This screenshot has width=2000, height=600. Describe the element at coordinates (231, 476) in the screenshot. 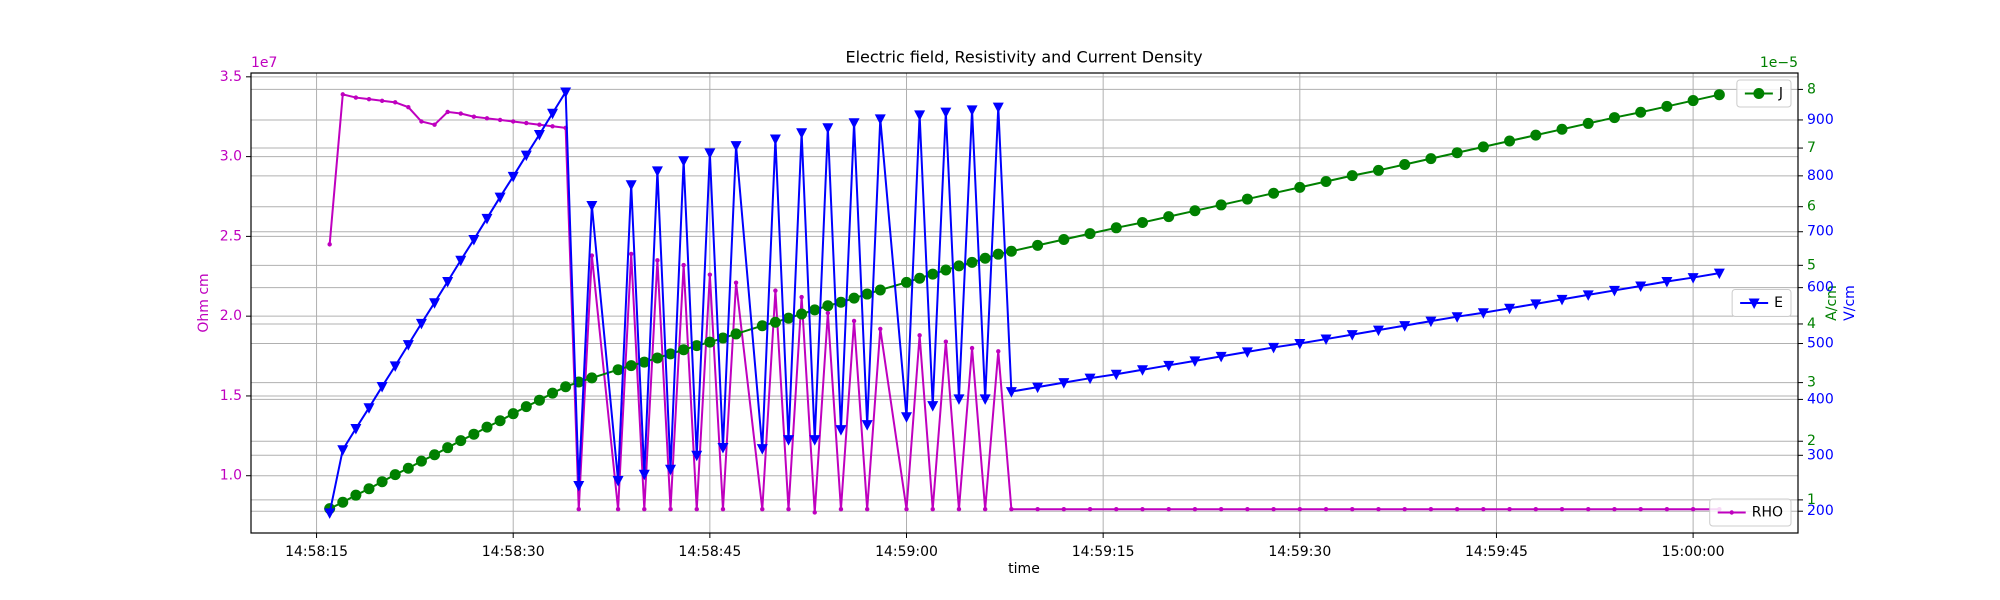

I see `y-tick-label: 1.0` at that location.